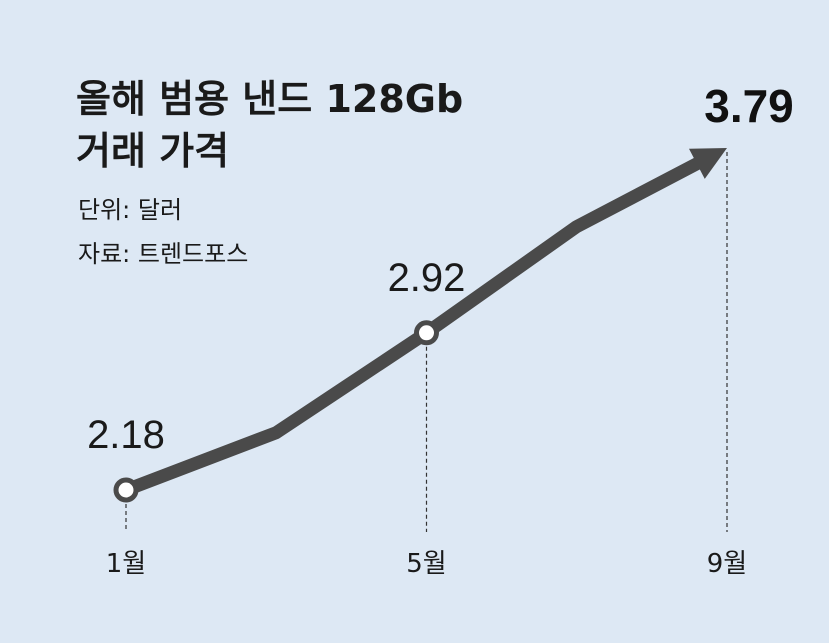  What do you see at coordinates (126, 564) in the screenshot?
I see `x-tick-label: 1월` at bounding box center [126, 564].